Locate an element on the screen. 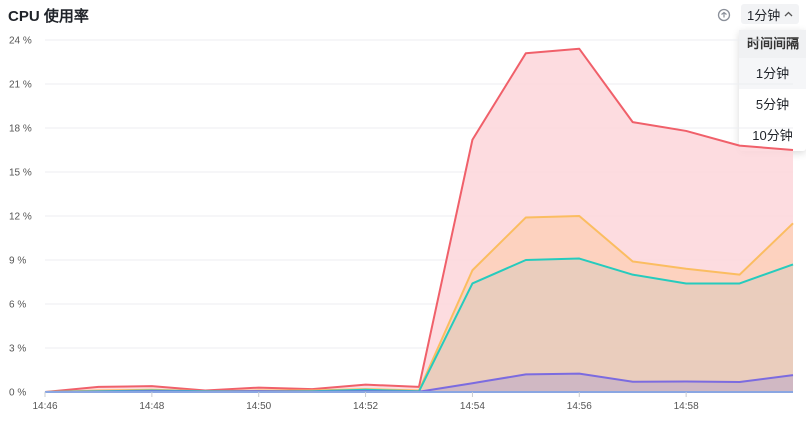 This screenshot has height=425, width=806. y-tick-label: 18 % is located at coordinates (20, 129).